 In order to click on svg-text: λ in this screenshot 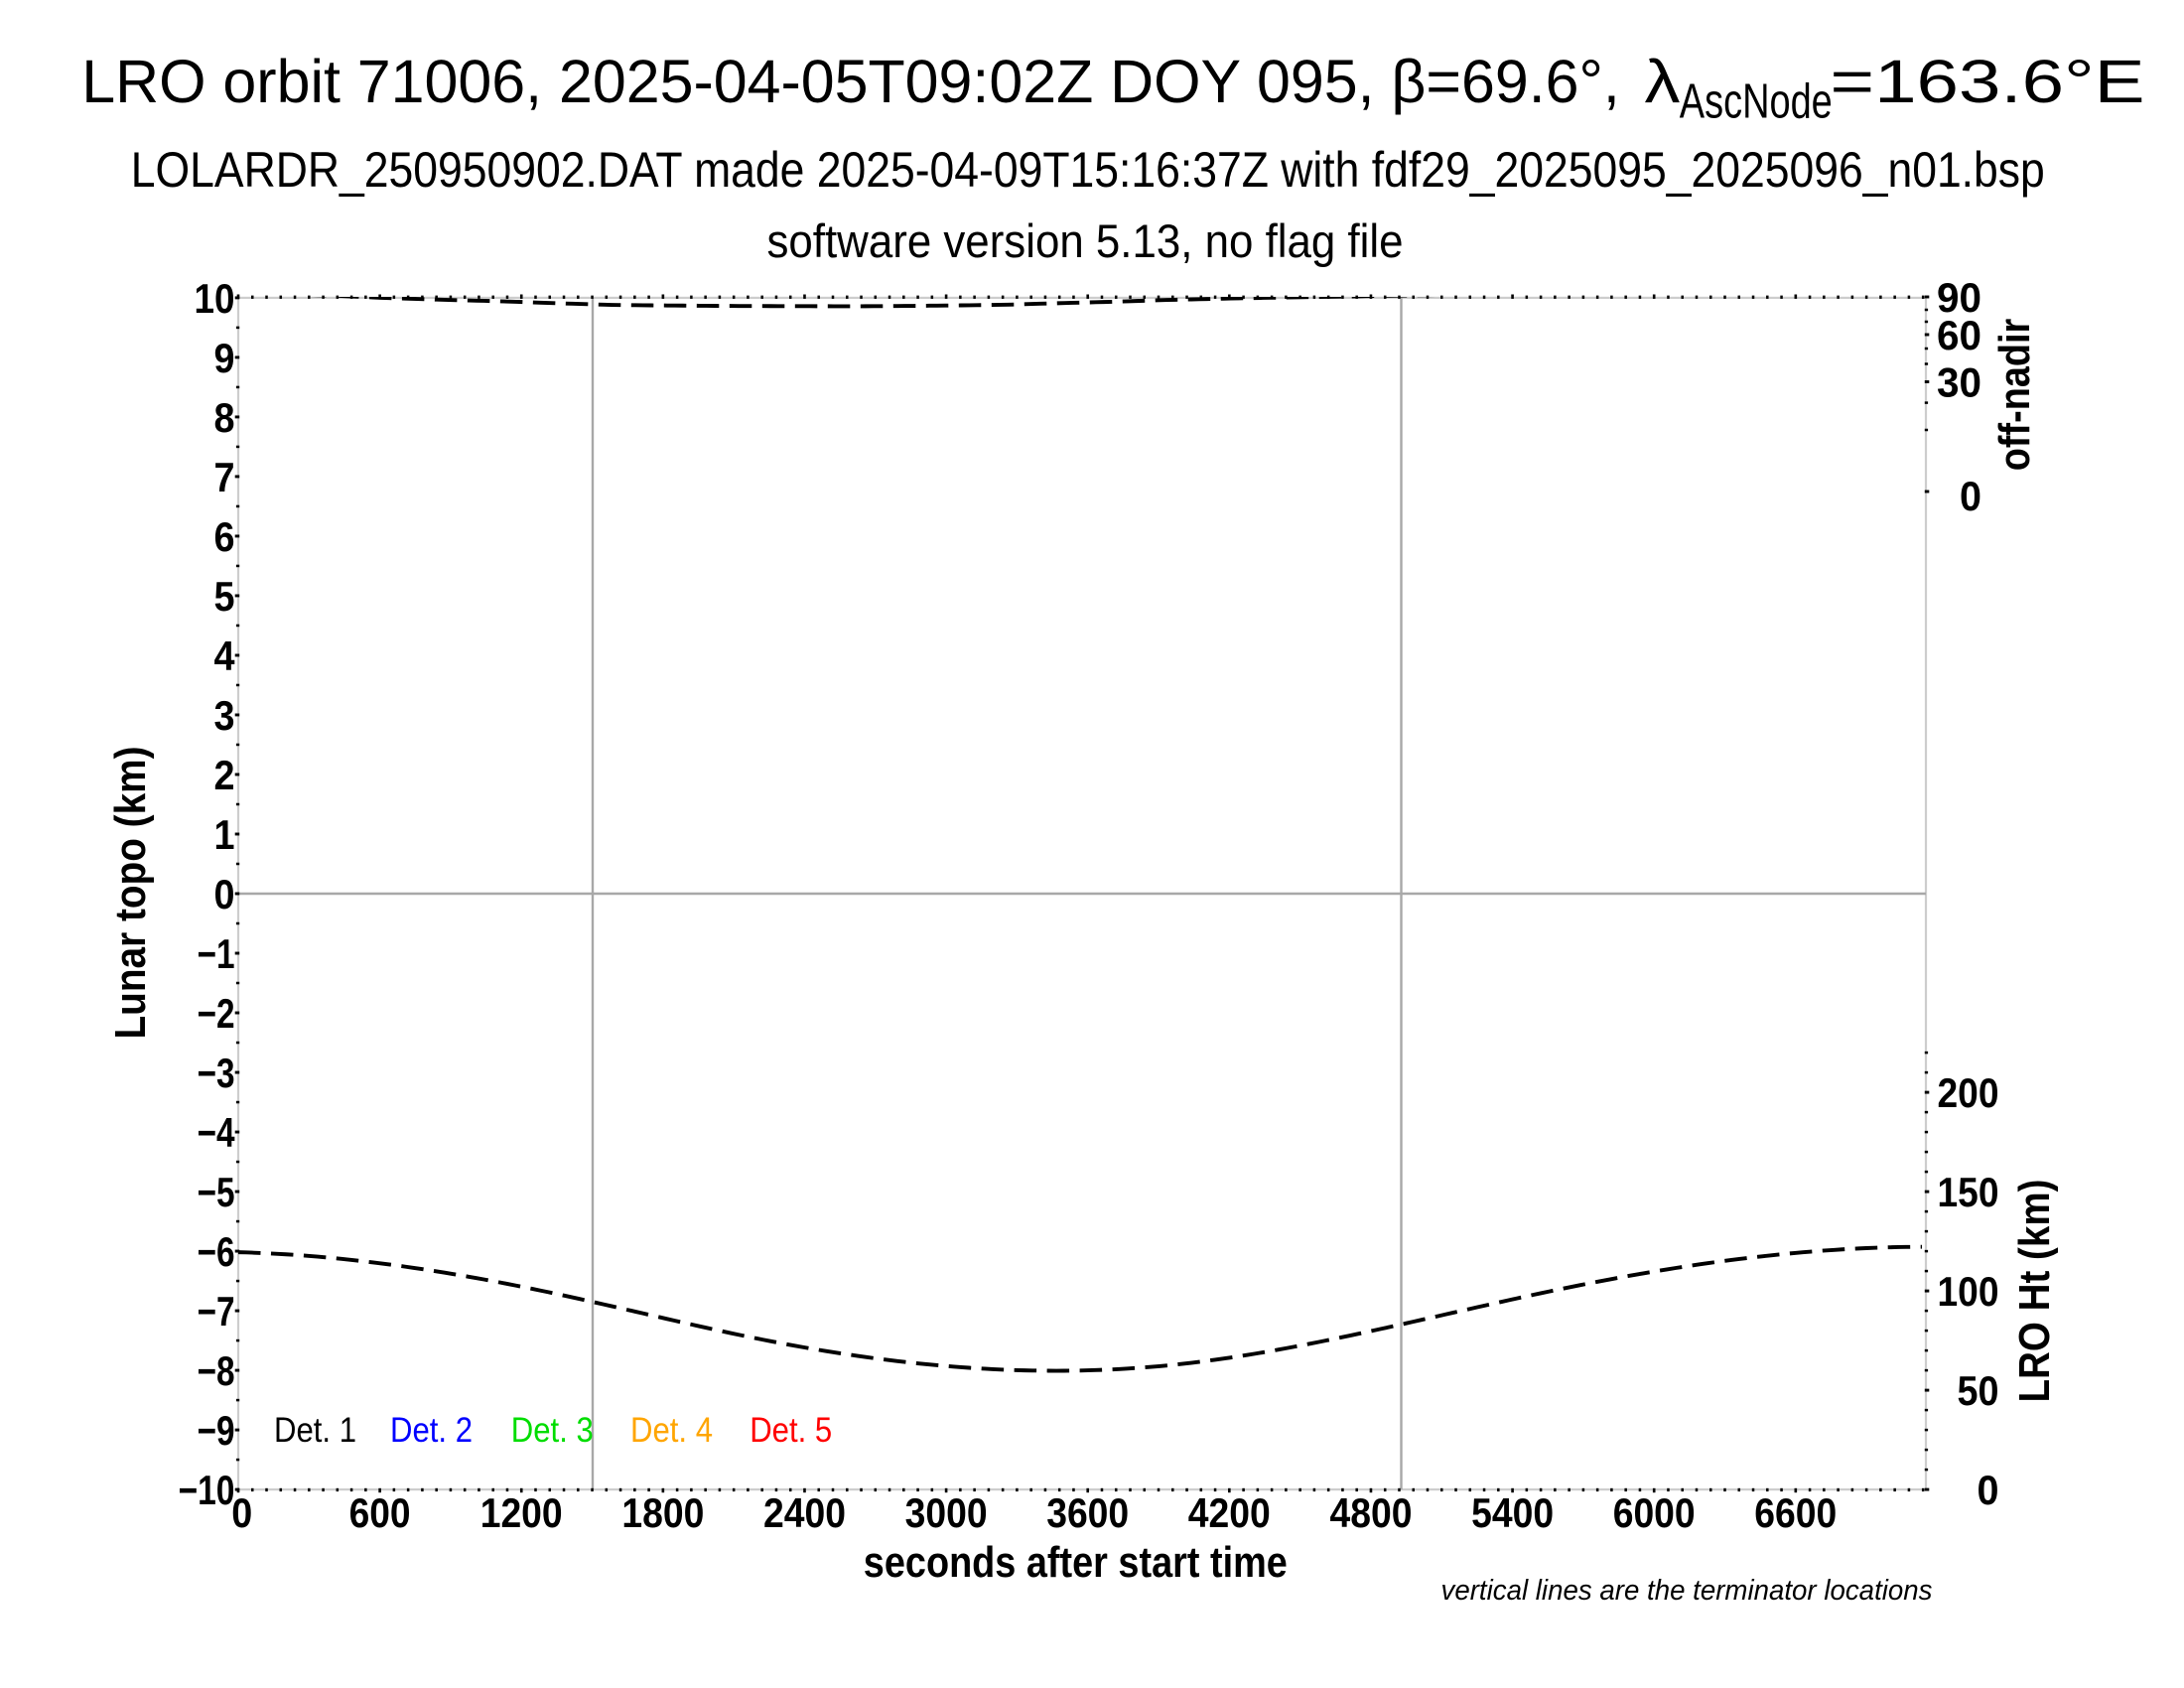, I will do `click(1663, 81)`.